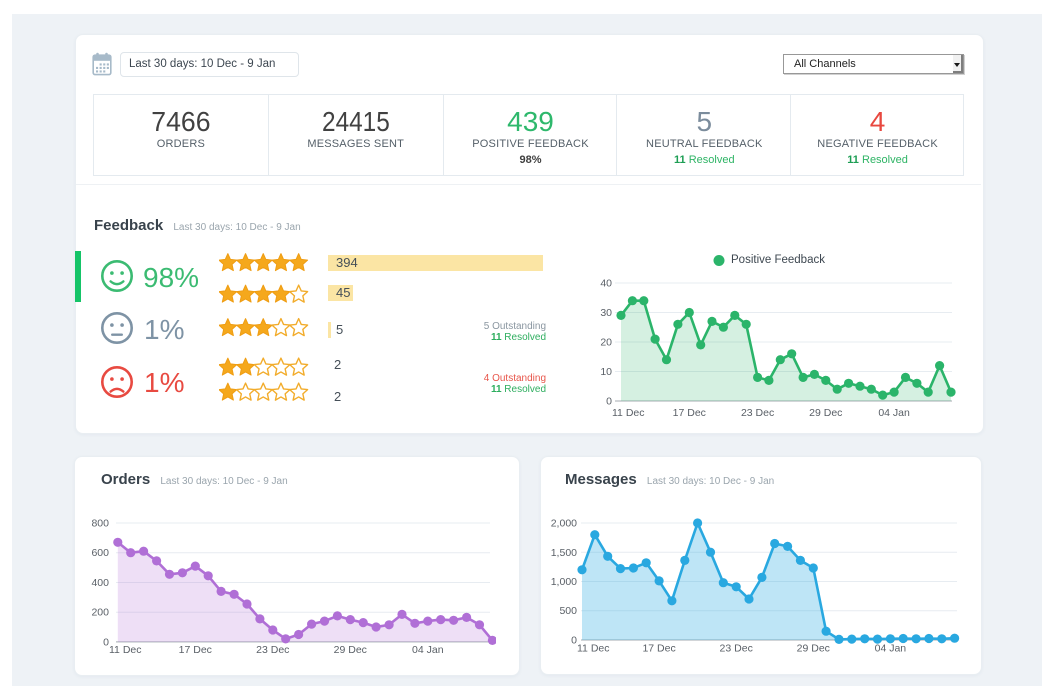  Describe the element at coordinates (606, 284) in the screenshot. I see `svg-text: 40` at that location.